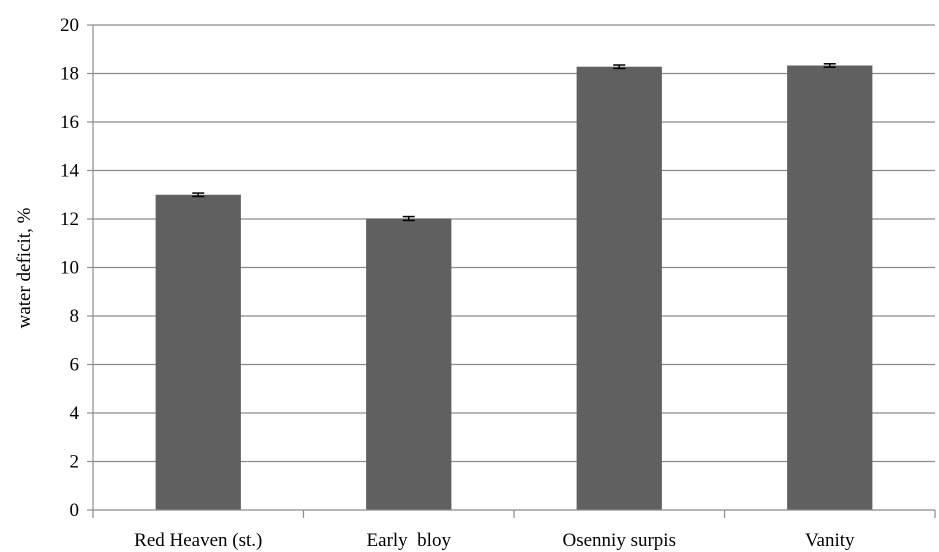 The height and width of the screenshot is (552, 939). Describe the element at coordinates (830, 540) in the screenshot. I see `x-tick-label: Vanity` at that location.